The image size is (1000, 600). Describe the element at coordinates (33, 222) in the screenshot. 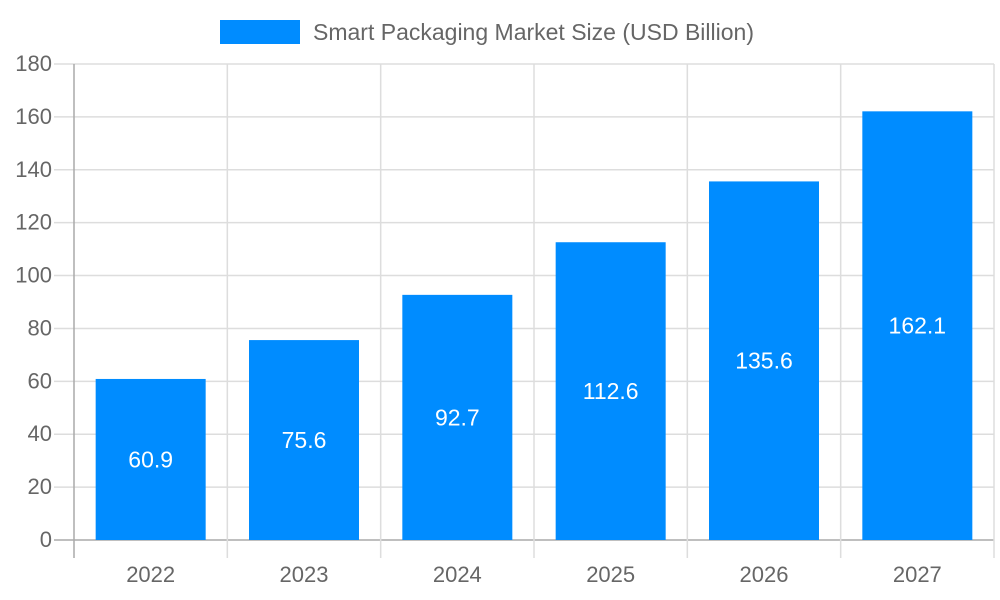

I see `y-tick-label: 120` at that location.